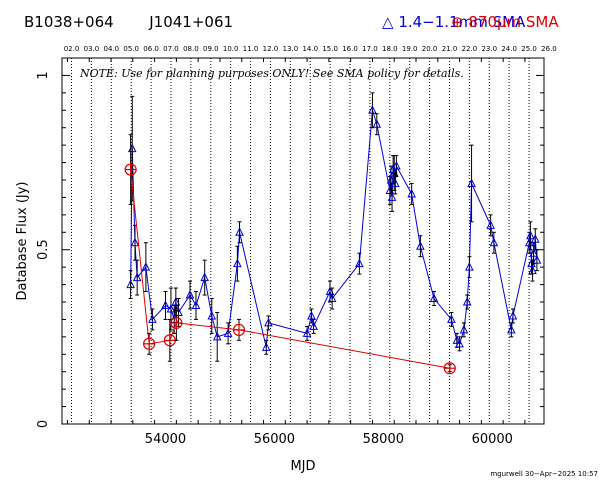 Image resolution: width=601 pixels, height=481 pixels. I want to click on year-label: 13.0, so click(291, 49).